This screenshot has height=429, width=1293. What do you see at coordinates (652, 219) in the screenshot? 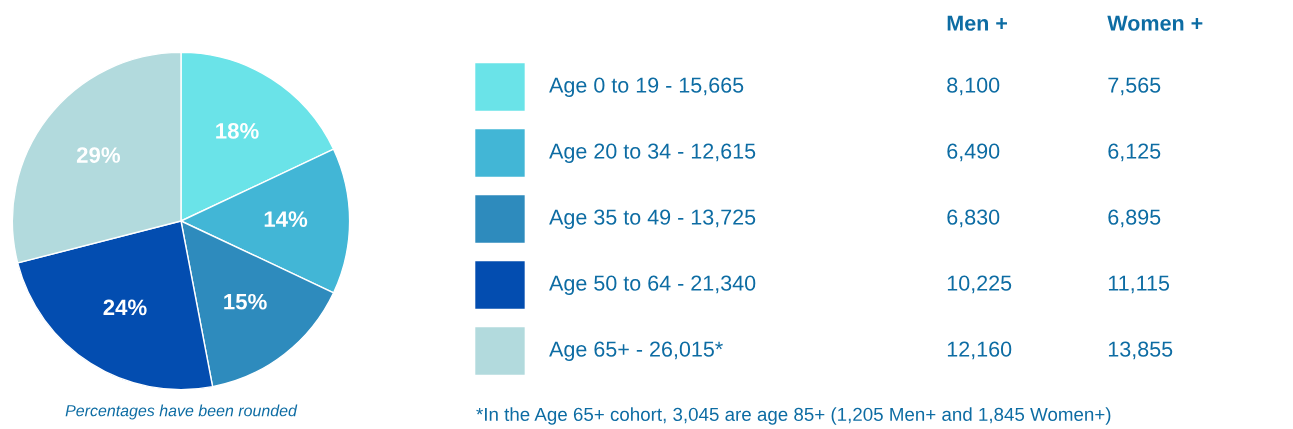
I see `legend-label: Age 35 to 49 - 13,725` at bounding box center [652, 219].